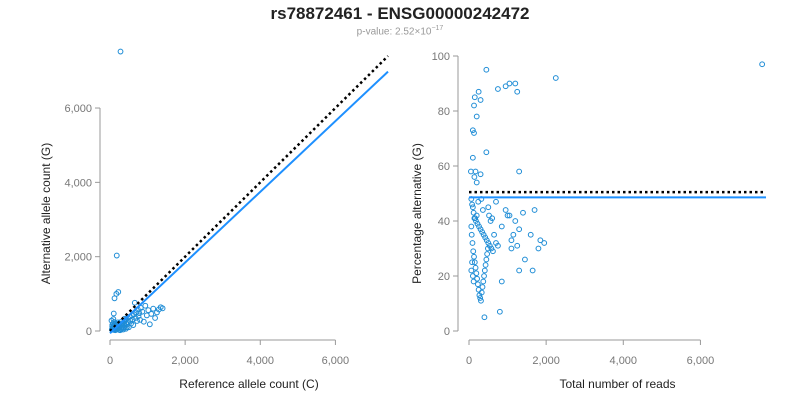 The image size is (800, 400). I want to click on y-tick-label: 100, so click(441, 57).